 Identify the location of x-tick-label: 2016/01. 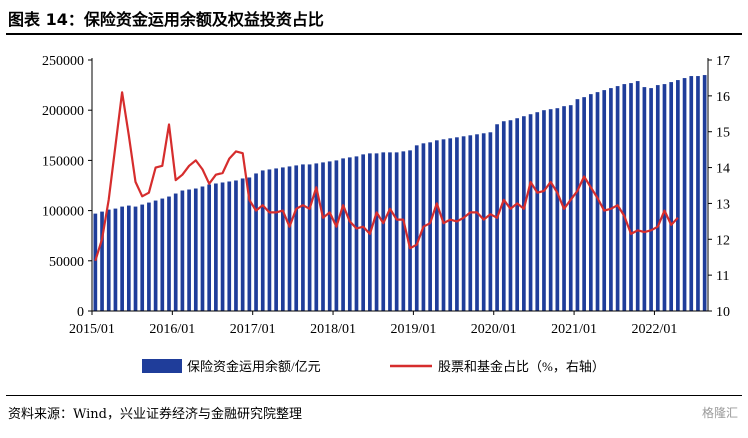
(172, 329).